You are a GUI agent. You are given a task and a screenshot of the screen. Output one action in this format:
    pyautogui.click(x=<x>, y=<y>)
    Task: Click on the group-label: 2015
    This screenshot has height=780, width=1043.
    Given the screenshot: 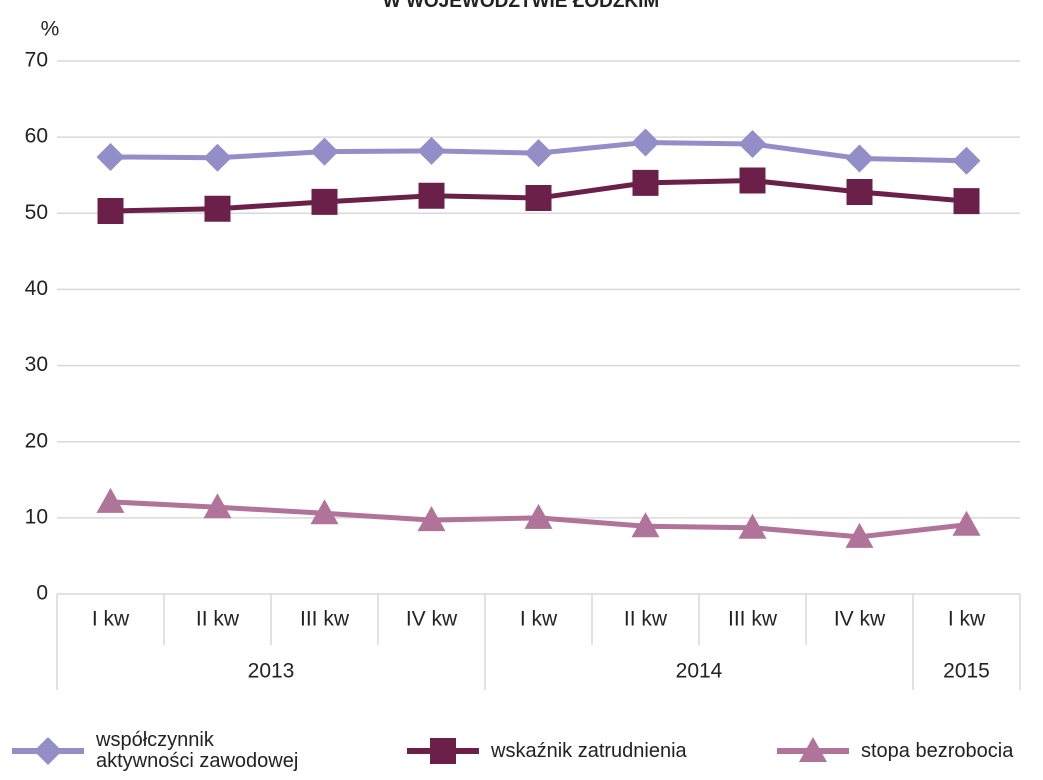 What is the action you would take?
    pyautogui.click(x=966, y=671)
    